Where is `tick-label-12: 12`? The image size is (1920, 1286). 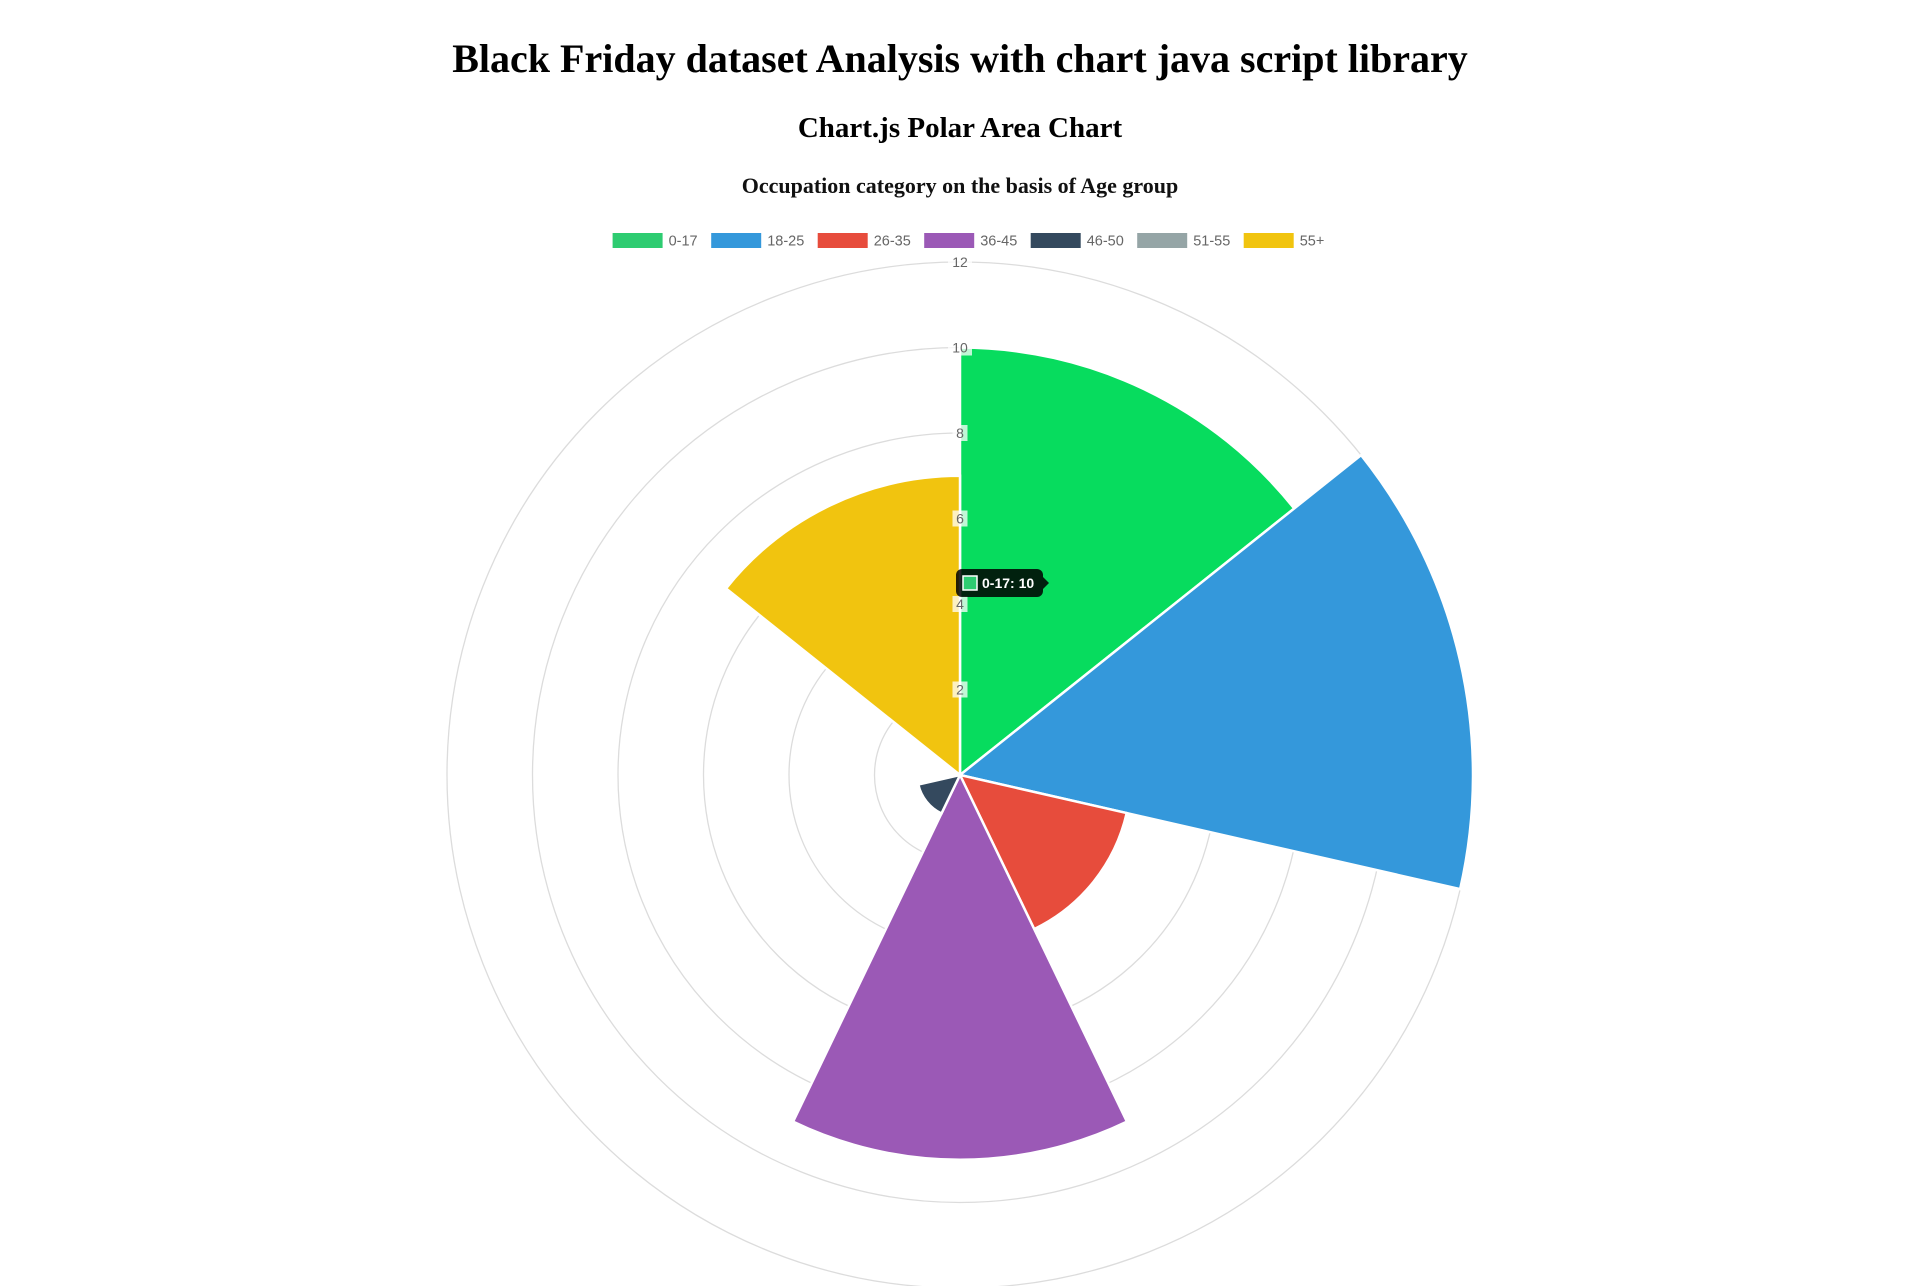 tick-label-12: 12 is located at coordinates (960, 262).